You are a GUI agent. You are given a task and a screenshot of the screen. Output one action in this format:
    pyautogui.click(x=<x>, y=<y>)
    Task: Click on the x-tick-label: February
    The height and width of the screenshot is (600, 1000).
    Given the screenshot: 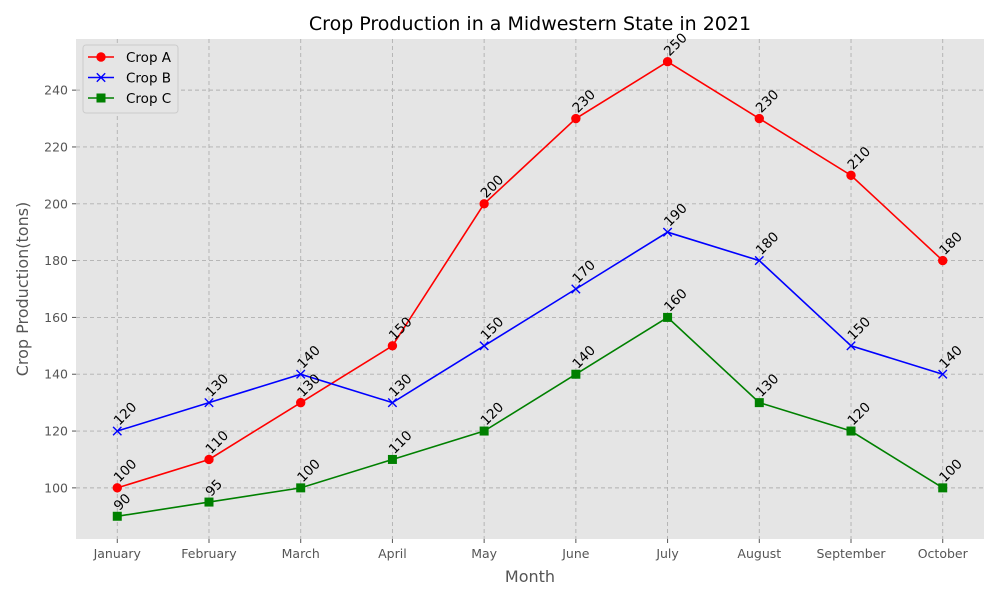 What is the action you would take?
    pyautogui.click(x=209, y=553)
    